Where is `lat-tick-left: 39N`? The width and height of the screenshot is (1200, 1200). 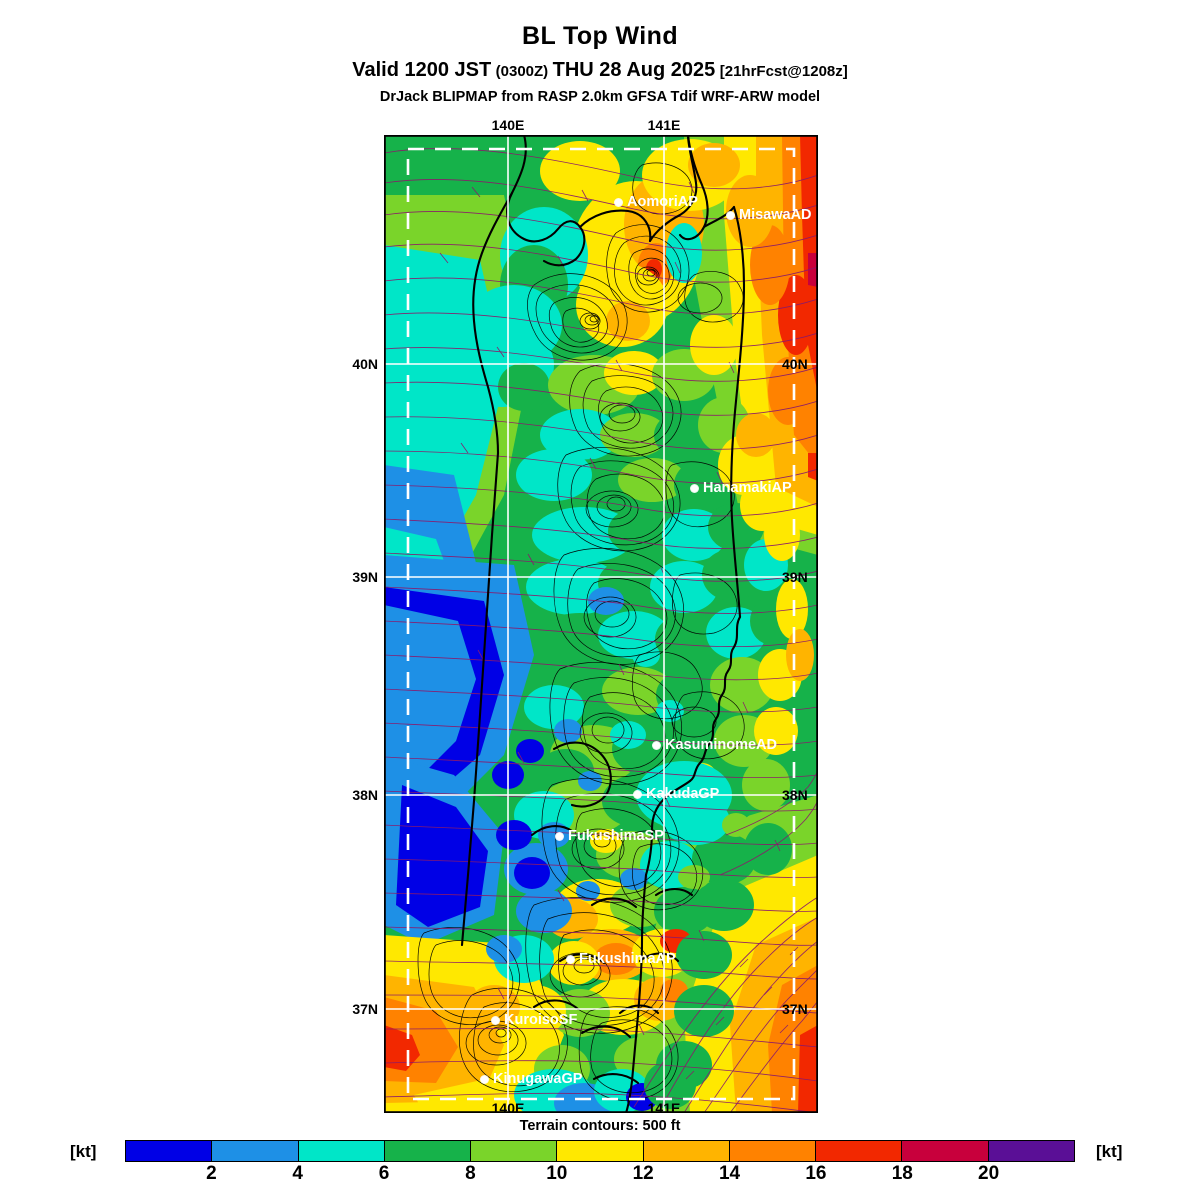
lat-tick-left: 39N is located at coordinates (365, 577).